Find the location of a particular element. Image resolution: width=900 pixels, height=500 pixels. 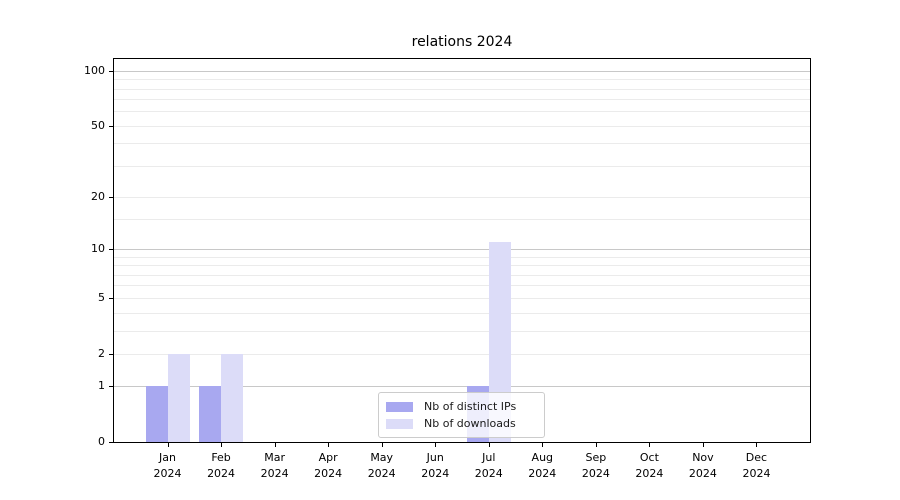

x-tick-month: Nov is located at coordinates (703, 457).